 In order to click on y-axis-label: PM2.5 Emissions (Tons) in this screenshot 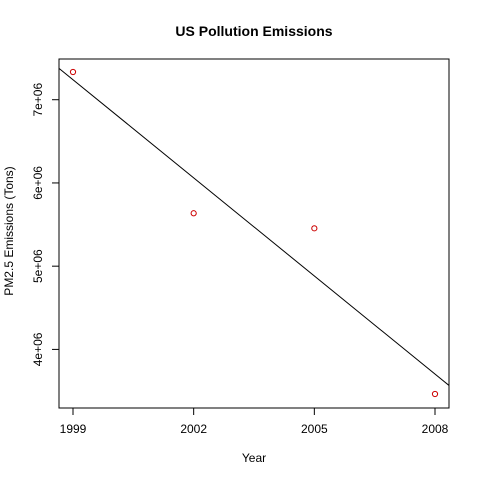, I will do `click(9, 230)`.